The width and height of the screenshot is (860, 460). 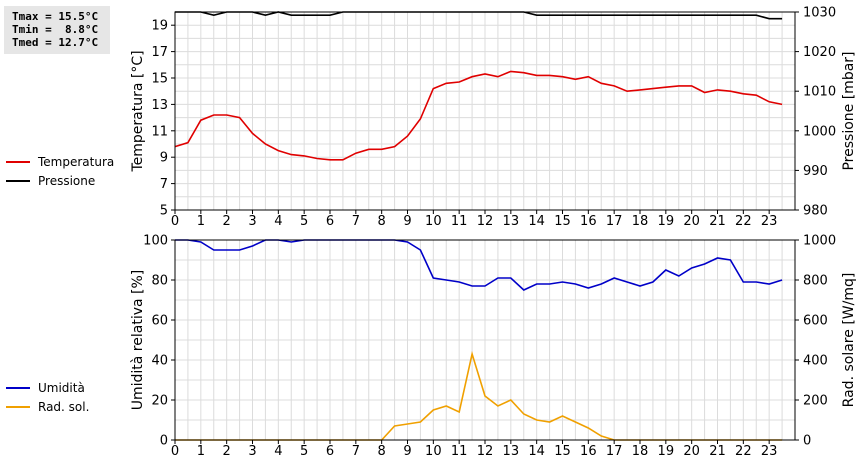 What do you see at coordinates (511, 451) in the screenshot?
I see `panel2-x-tick-label: 13` at bounding box center [511, 451].